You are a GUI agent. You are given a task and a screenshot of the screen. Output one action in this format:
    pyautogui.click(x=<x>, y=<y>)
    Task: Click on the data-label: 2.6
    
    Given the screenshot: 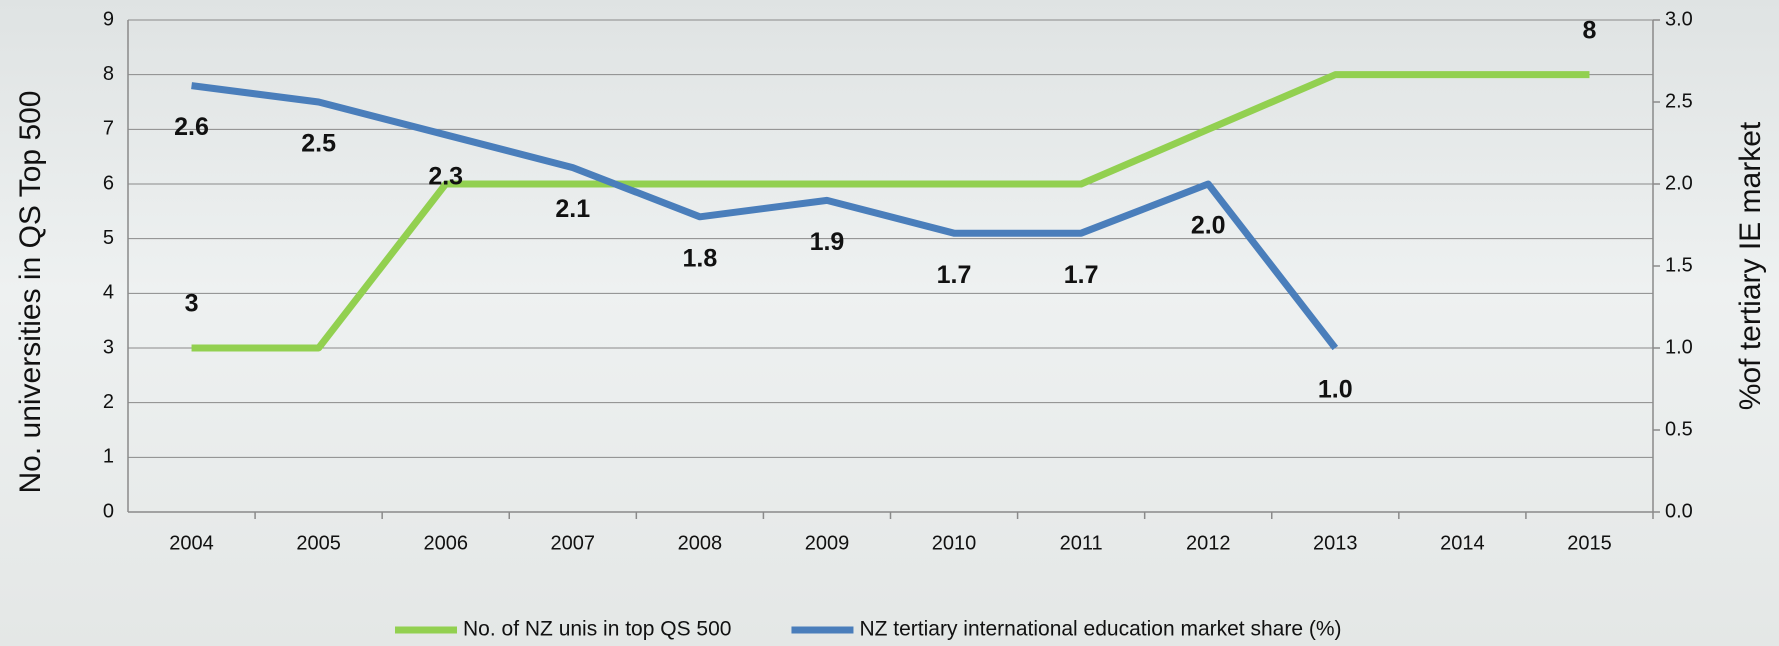 What is the action you would take?
    pyautogui.click(x=191, y=127)
    